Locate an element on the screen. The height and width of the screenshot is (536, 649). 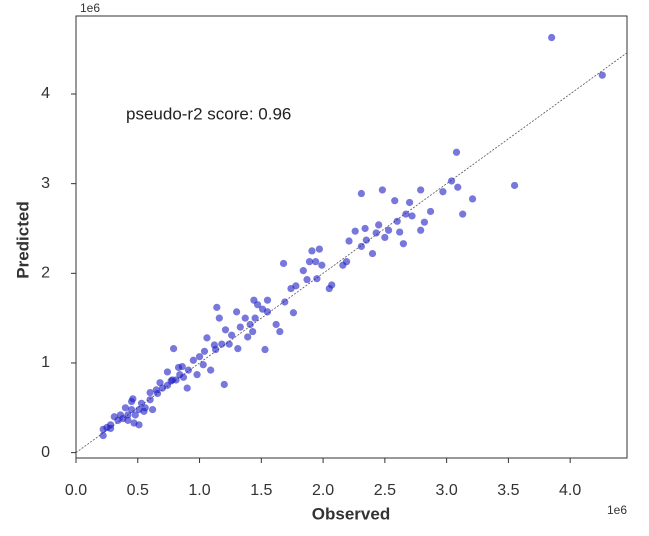
x-tick-label: 0.5 is located at coordinates (138, 490).